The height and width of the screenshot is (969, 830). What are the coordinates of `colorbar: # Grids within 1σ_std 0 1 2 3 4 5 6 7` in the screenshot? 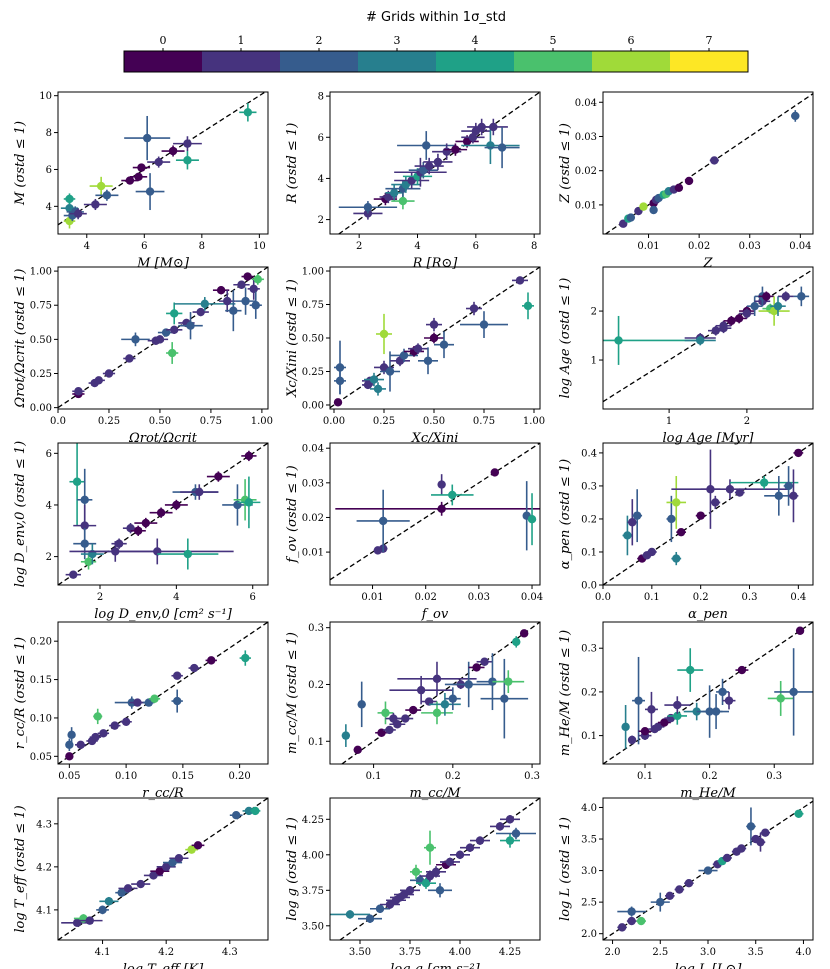 It's located at (436, 41).